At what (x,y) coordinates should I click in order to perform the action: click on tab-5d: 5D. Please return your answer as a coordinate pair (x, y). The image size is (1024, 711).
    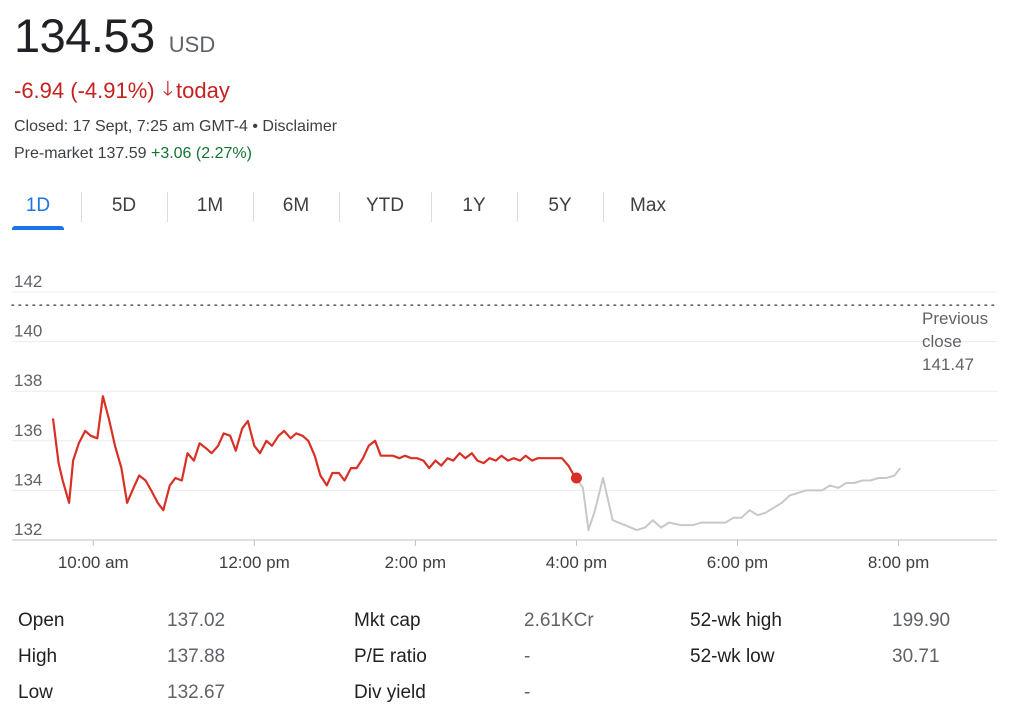
    Looking at the image, I should click on (124, 205).